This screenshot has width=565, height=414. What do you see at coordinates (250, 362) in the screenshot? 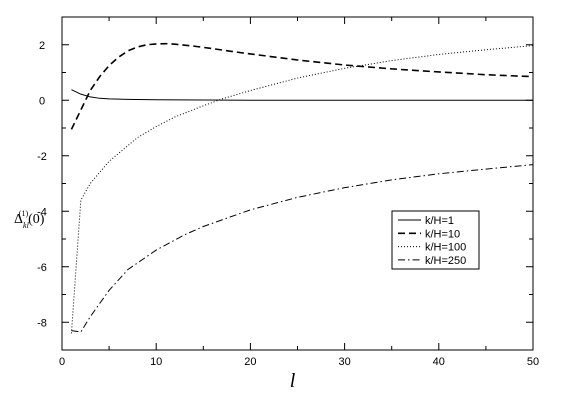
I see `x-tick-label: 20` at bounding box center [250, 362].